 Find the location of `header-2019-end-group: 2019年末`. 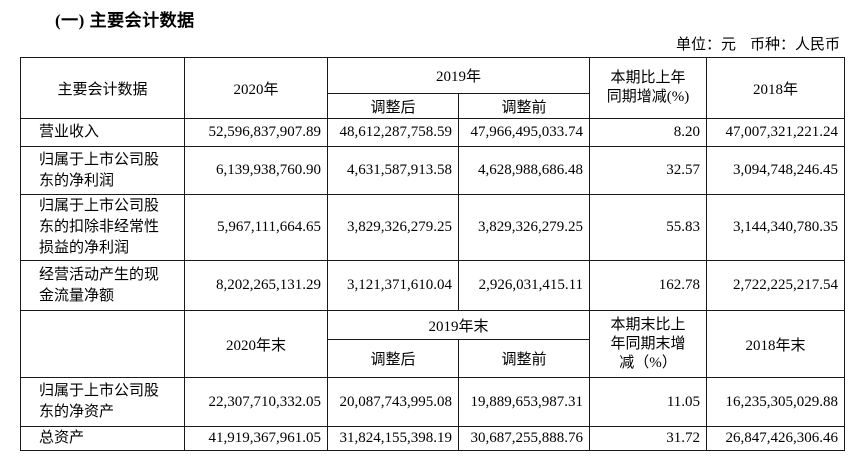

header-2019-end-group: 2019年末 is located at coordinates (458, 325).